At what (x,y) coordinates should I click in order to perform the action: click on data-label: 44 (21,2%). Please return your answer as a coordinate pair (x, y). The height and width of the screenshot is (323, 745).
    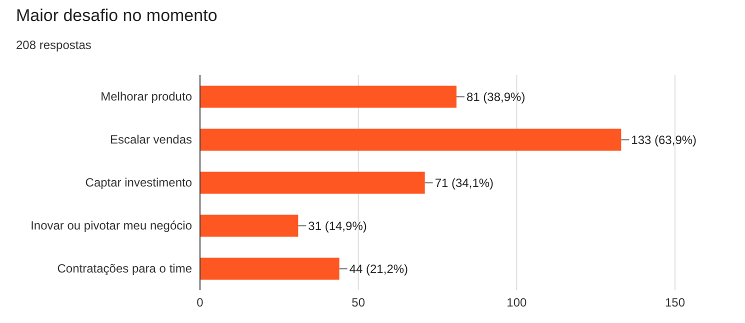
    Looking at the image, I should click on (378, 269).